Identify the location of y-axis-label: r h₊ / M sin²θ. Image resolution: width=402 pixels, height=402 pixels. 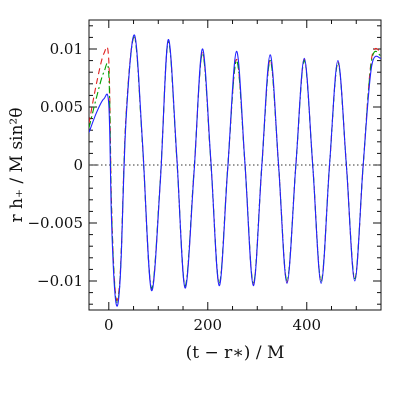
(17, 165).